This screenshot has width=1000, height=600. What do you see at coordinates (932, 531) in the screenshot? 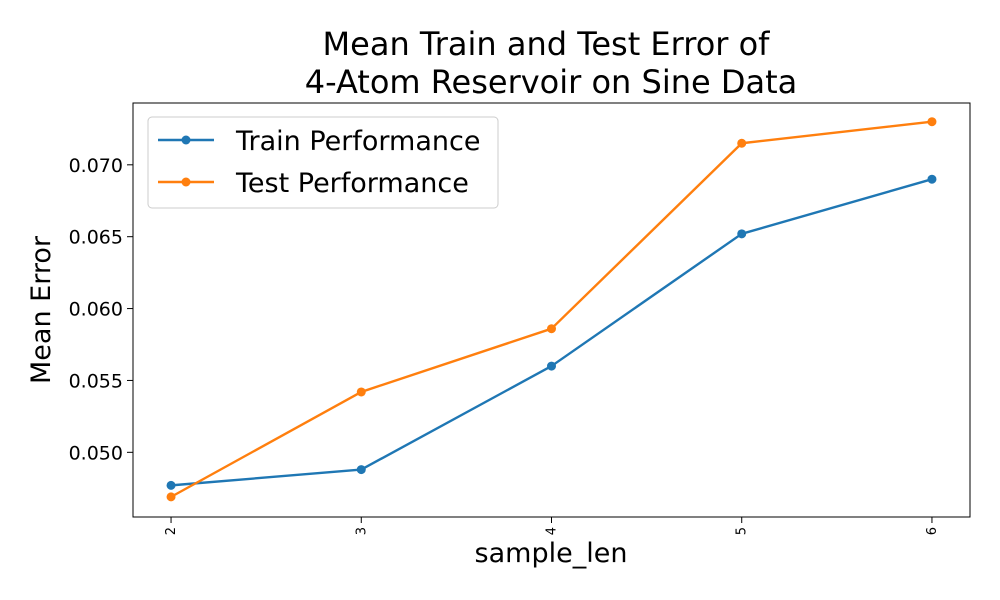
I see `x-tick-label: 6` at bounding box center [932, 531].